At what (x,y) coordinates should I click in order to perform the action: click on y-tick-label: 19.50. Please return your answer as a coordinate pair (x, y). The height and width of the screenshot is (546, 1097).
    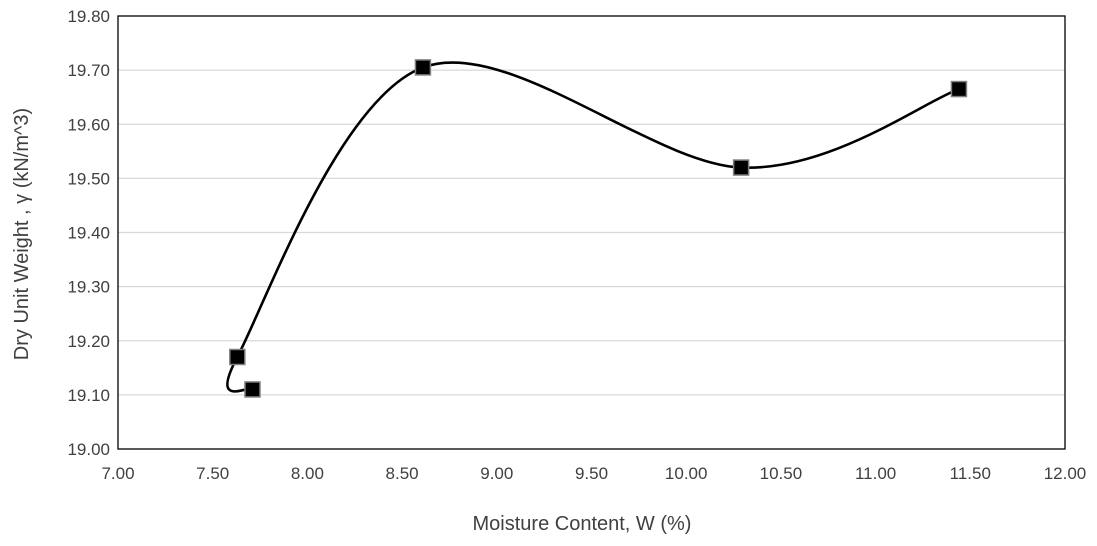
    Looking at the image, I should click on (88, 178).